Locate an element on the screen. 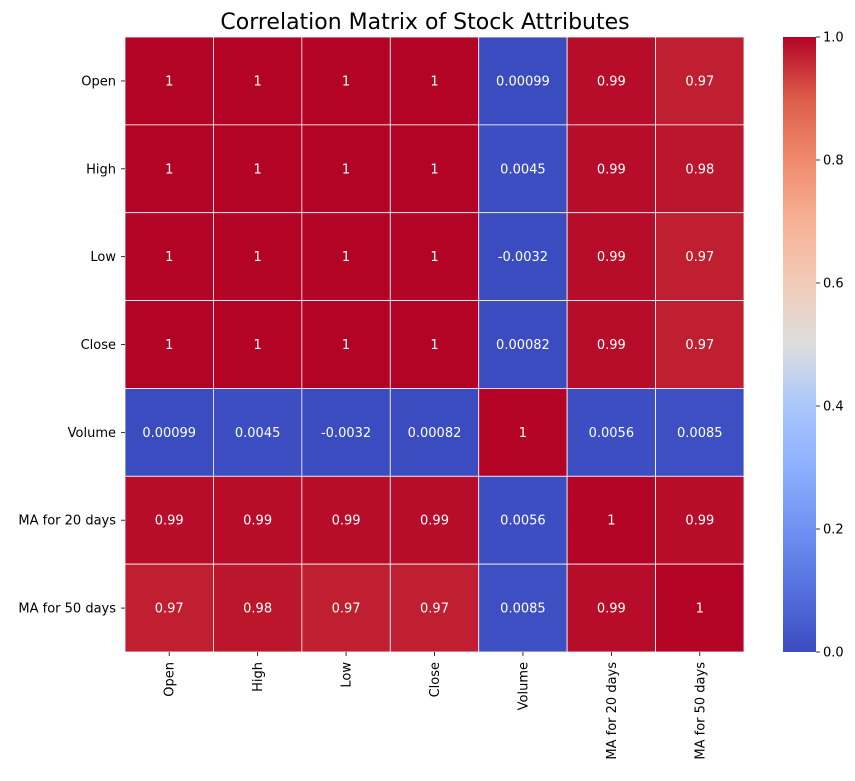 The width and height of the screenshot is (855, 781). x-tick-label: MA for 50 days is located at coordinates (700, 711).